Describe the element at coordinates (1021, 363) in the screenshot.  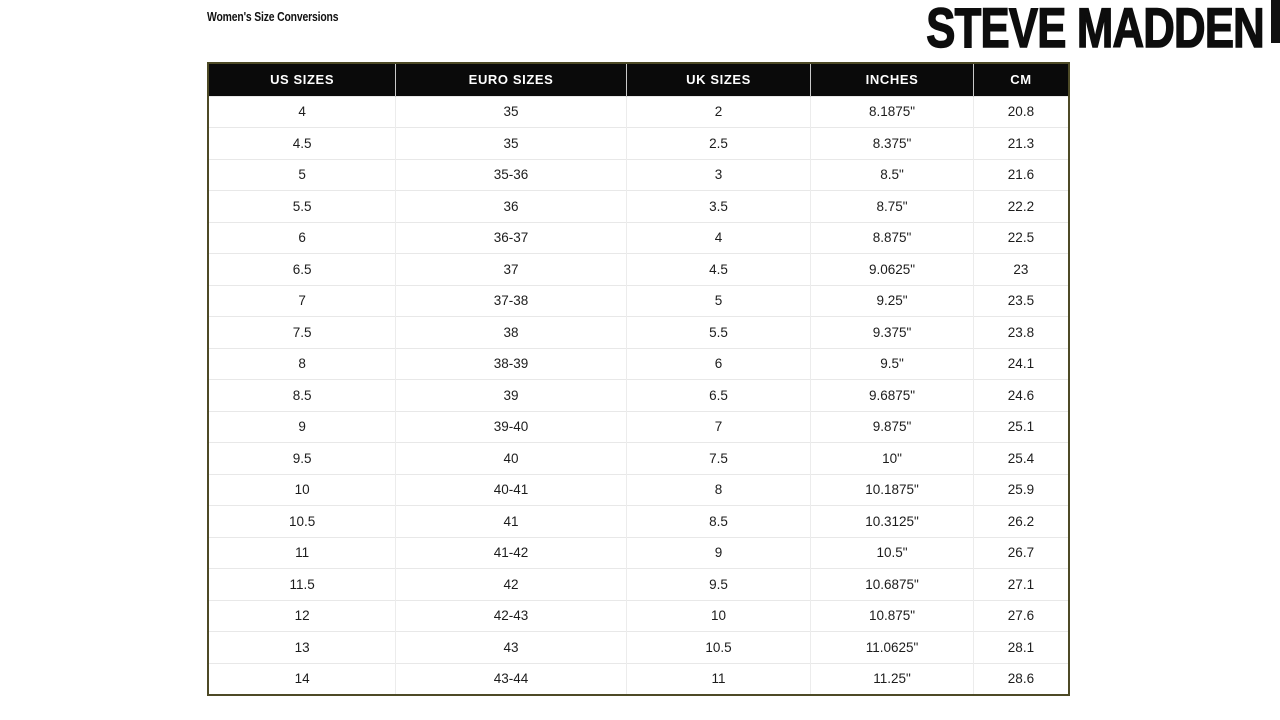
I see `table-cell: 24.1` at that location.